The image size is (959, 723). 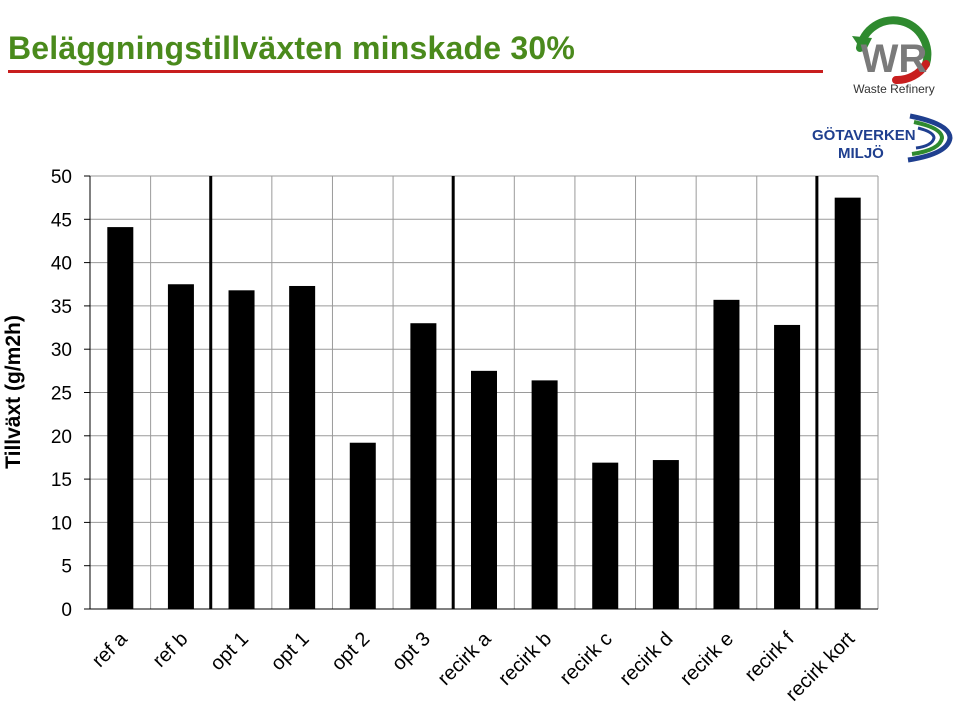 I want to click on category-label: recirk a, so click(x=465, y=658).